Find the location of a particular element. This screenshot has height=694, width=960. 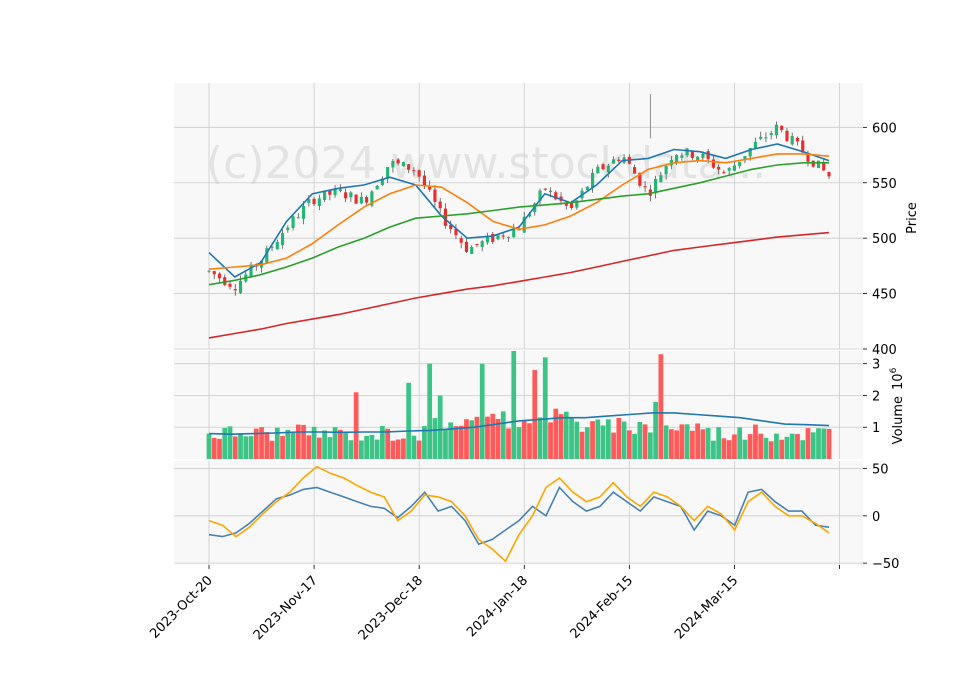

oscillator-line is located at coordinates (519, 514).